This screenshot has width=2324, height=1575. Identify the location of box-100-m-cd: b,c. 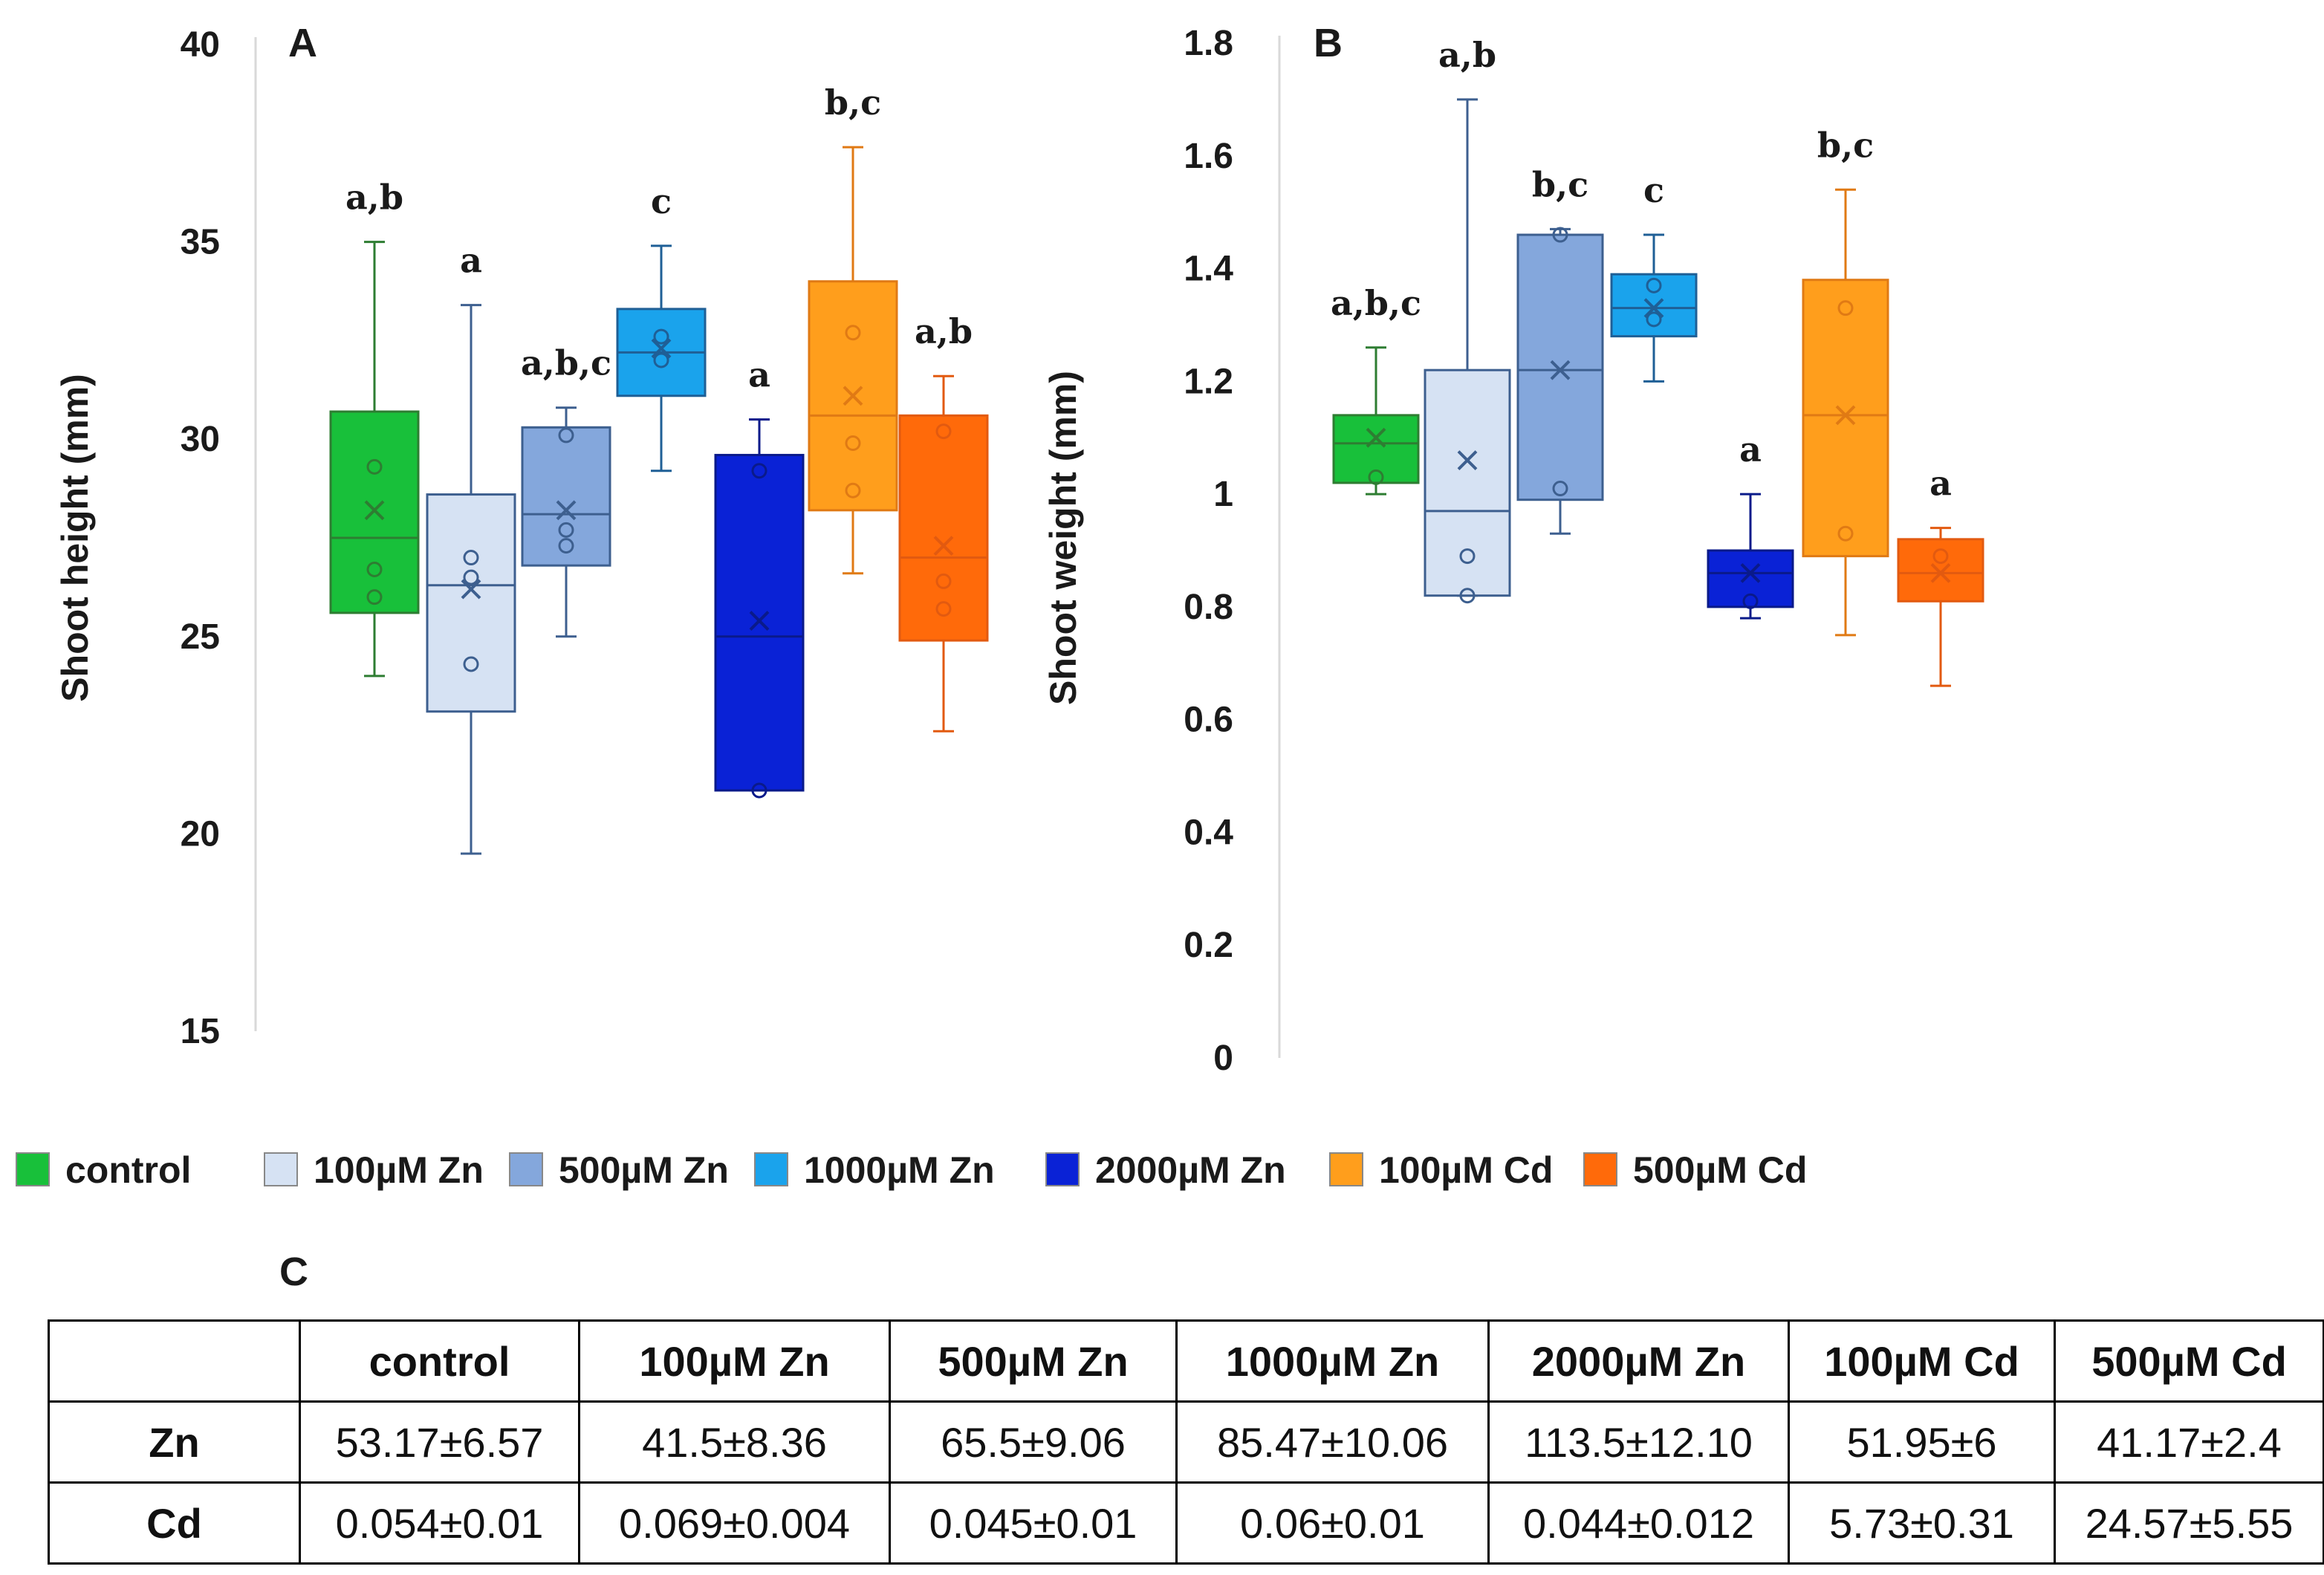
(853, 328).